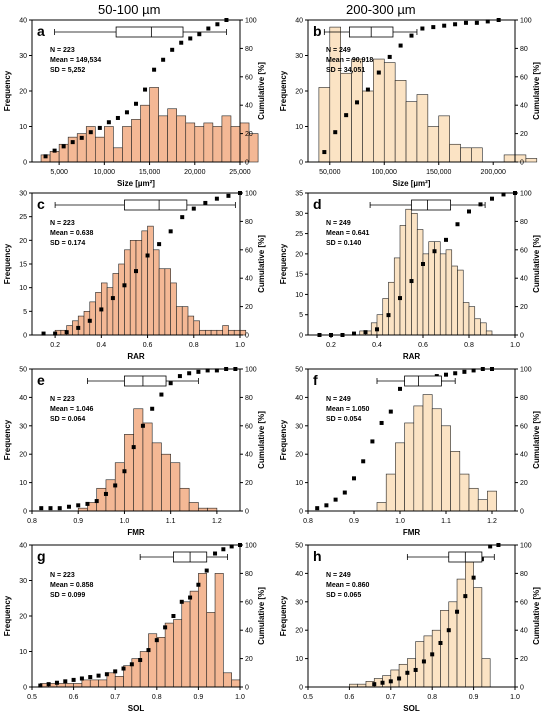 The width and height of the screenshot is (550, 714). Describe the element at coordinates (522, 336) in the screenshot. I see `y2-tick-label: 0` at that location.